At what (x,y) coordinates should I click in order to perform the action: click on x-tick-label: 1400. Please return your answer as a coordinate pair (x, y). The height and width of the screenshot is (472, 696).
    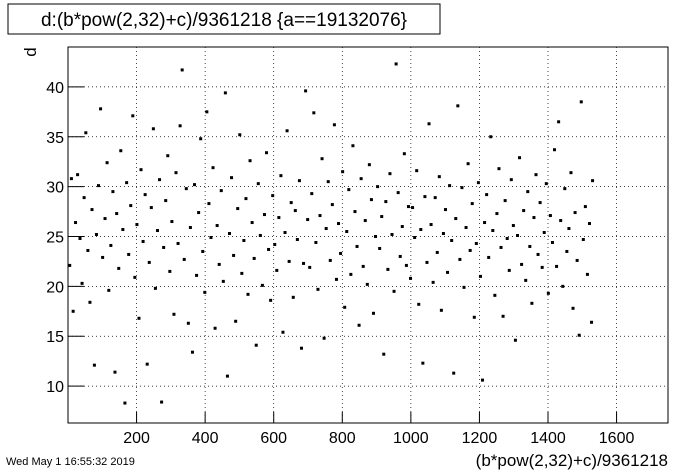
    Looking at the image, I should click on (548, 438).